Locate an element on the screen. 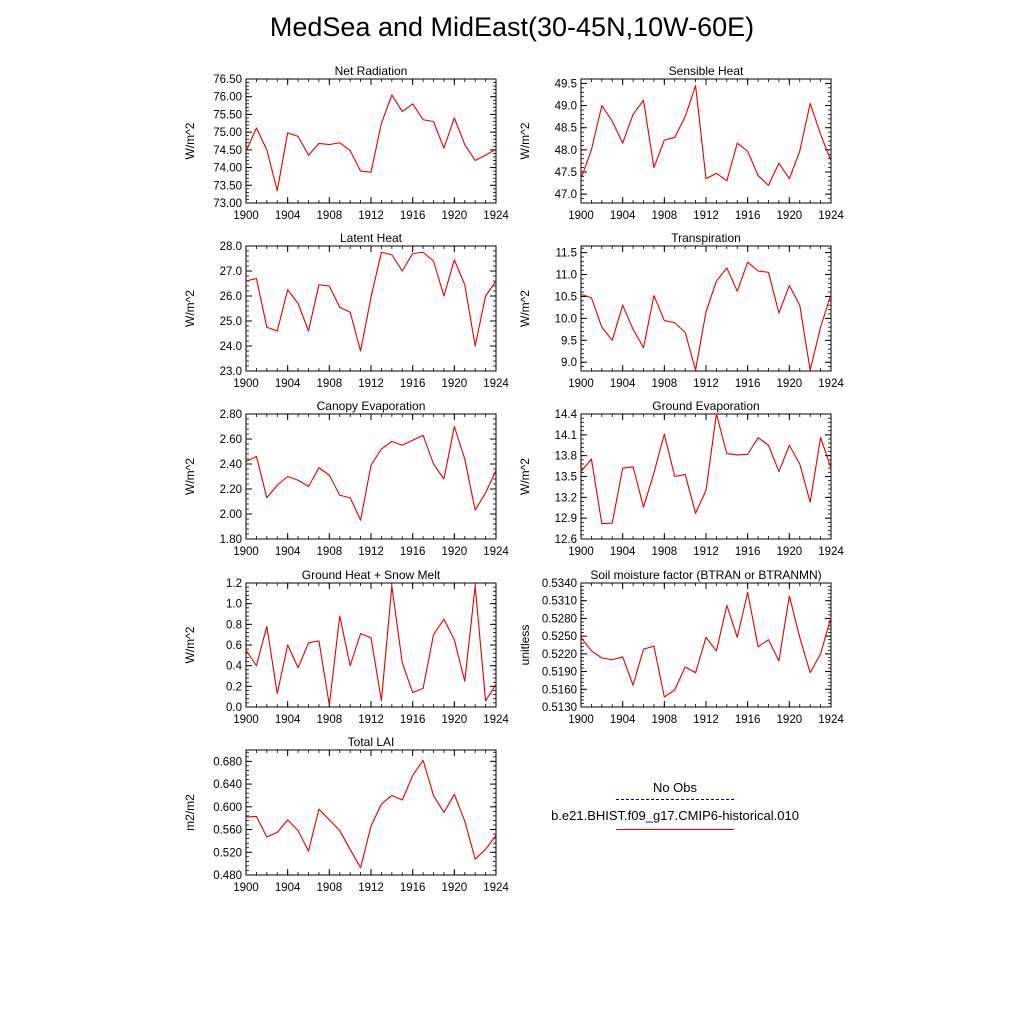 The width and height of the screenshot is (1024, 1024). y-axis-label: m2/m2 is located at coordinates (190, 812).